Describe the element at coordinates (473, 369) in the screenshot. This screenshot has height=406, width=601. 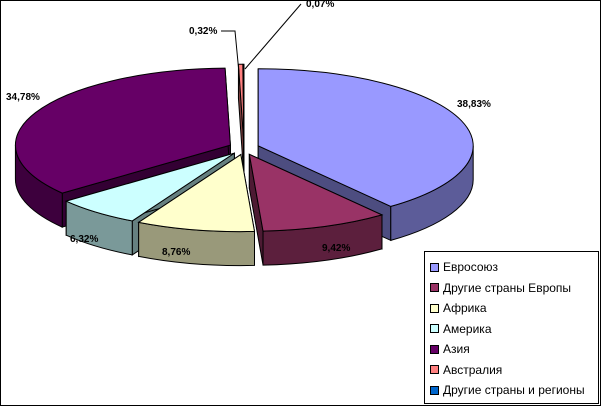
I see `legend-label: Австралия` at that location.